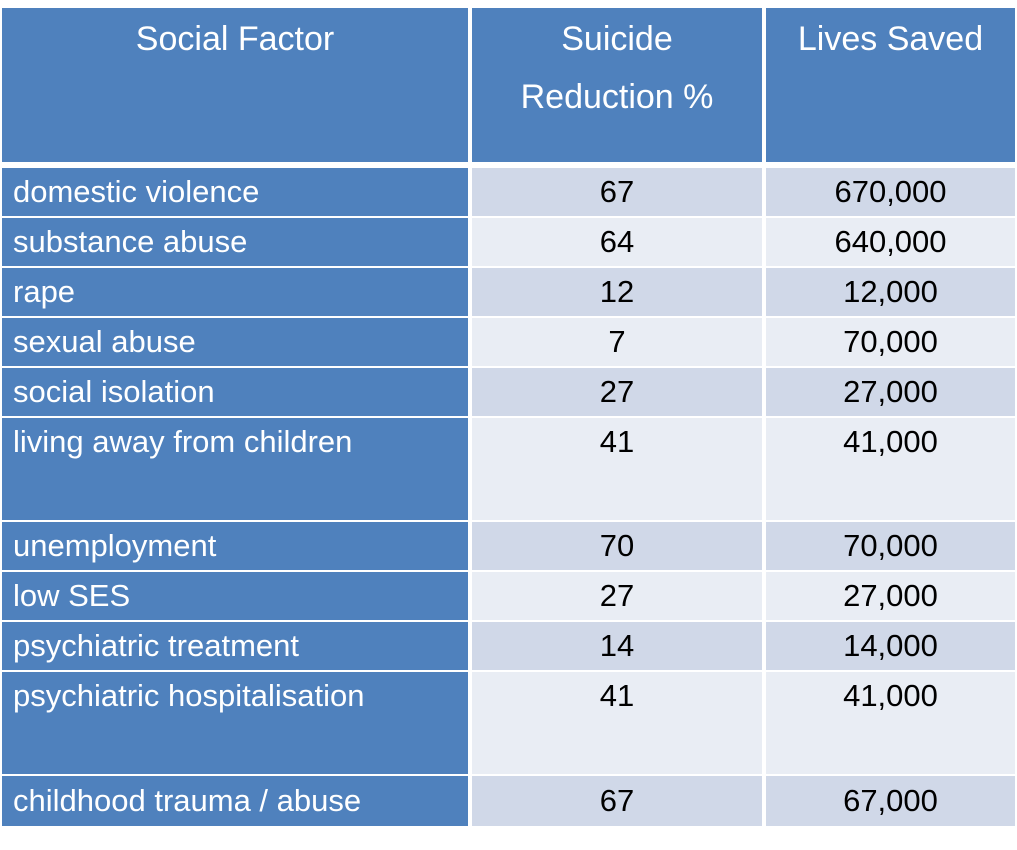 Image resolution: width=1017 pixels, height=850 pixels. I want to click on lives-cell: 14,000, so click(890, 646).